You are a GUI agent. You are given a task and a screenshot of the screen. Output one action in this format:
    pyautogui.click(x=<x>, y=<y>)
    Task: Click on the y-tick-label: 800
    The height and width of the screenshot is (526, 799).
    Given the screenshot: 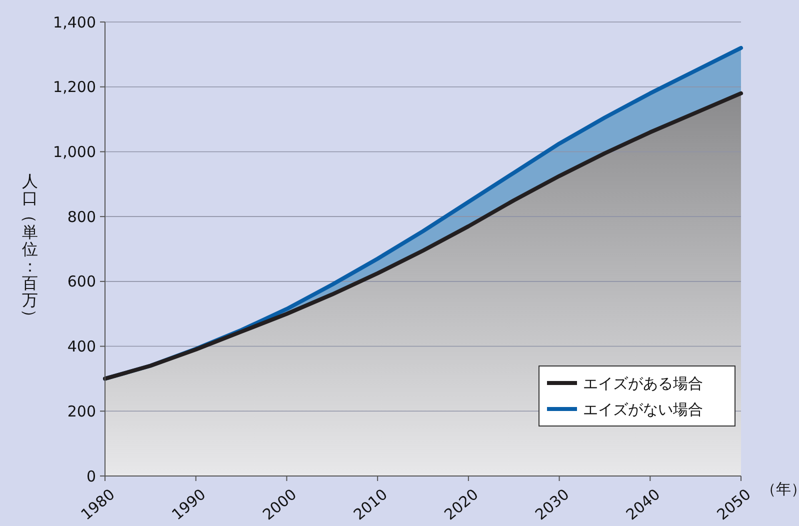 What is the action you would take?
    pyautogui.click(x=81, y=217)
    